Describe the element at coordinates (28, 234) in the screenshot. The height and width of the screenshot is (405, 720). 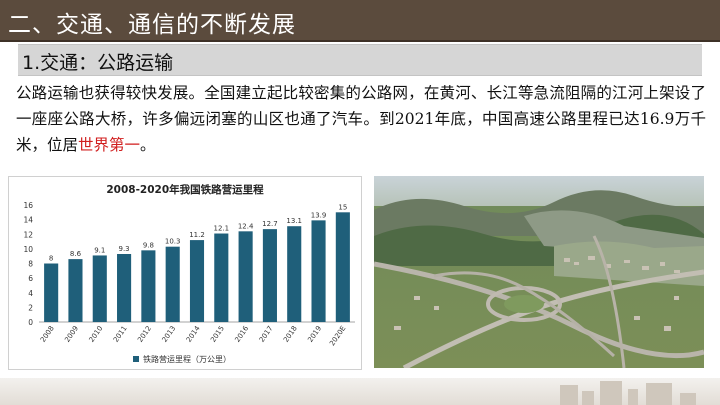
I see `y-tick-label: 12` at that location.